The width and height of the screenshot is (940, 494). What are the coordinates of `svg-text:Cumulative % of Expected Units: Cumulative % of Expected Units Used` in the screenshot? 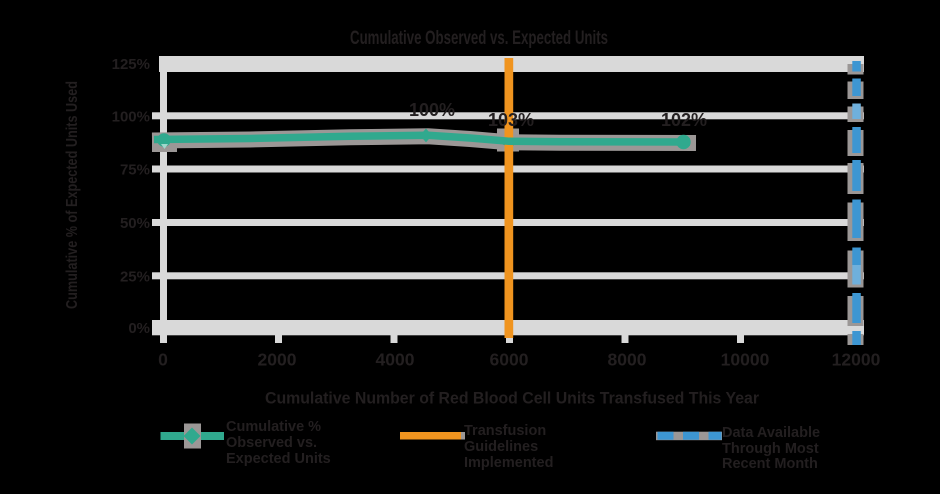 It's located at (72, 195).